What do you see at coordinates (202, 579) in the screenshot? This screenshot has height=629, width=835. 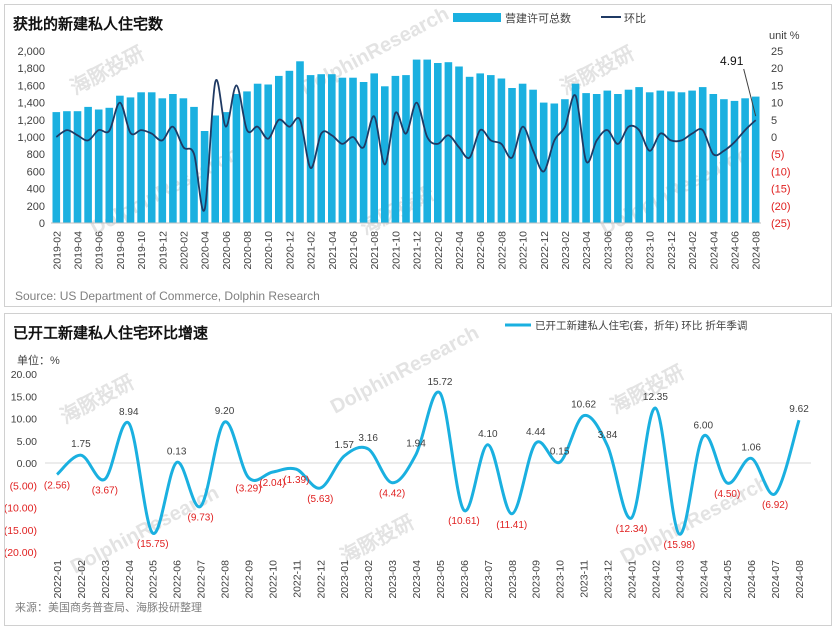 I see `x-tick-label: 2022-07` at bounding box center [202, 579].